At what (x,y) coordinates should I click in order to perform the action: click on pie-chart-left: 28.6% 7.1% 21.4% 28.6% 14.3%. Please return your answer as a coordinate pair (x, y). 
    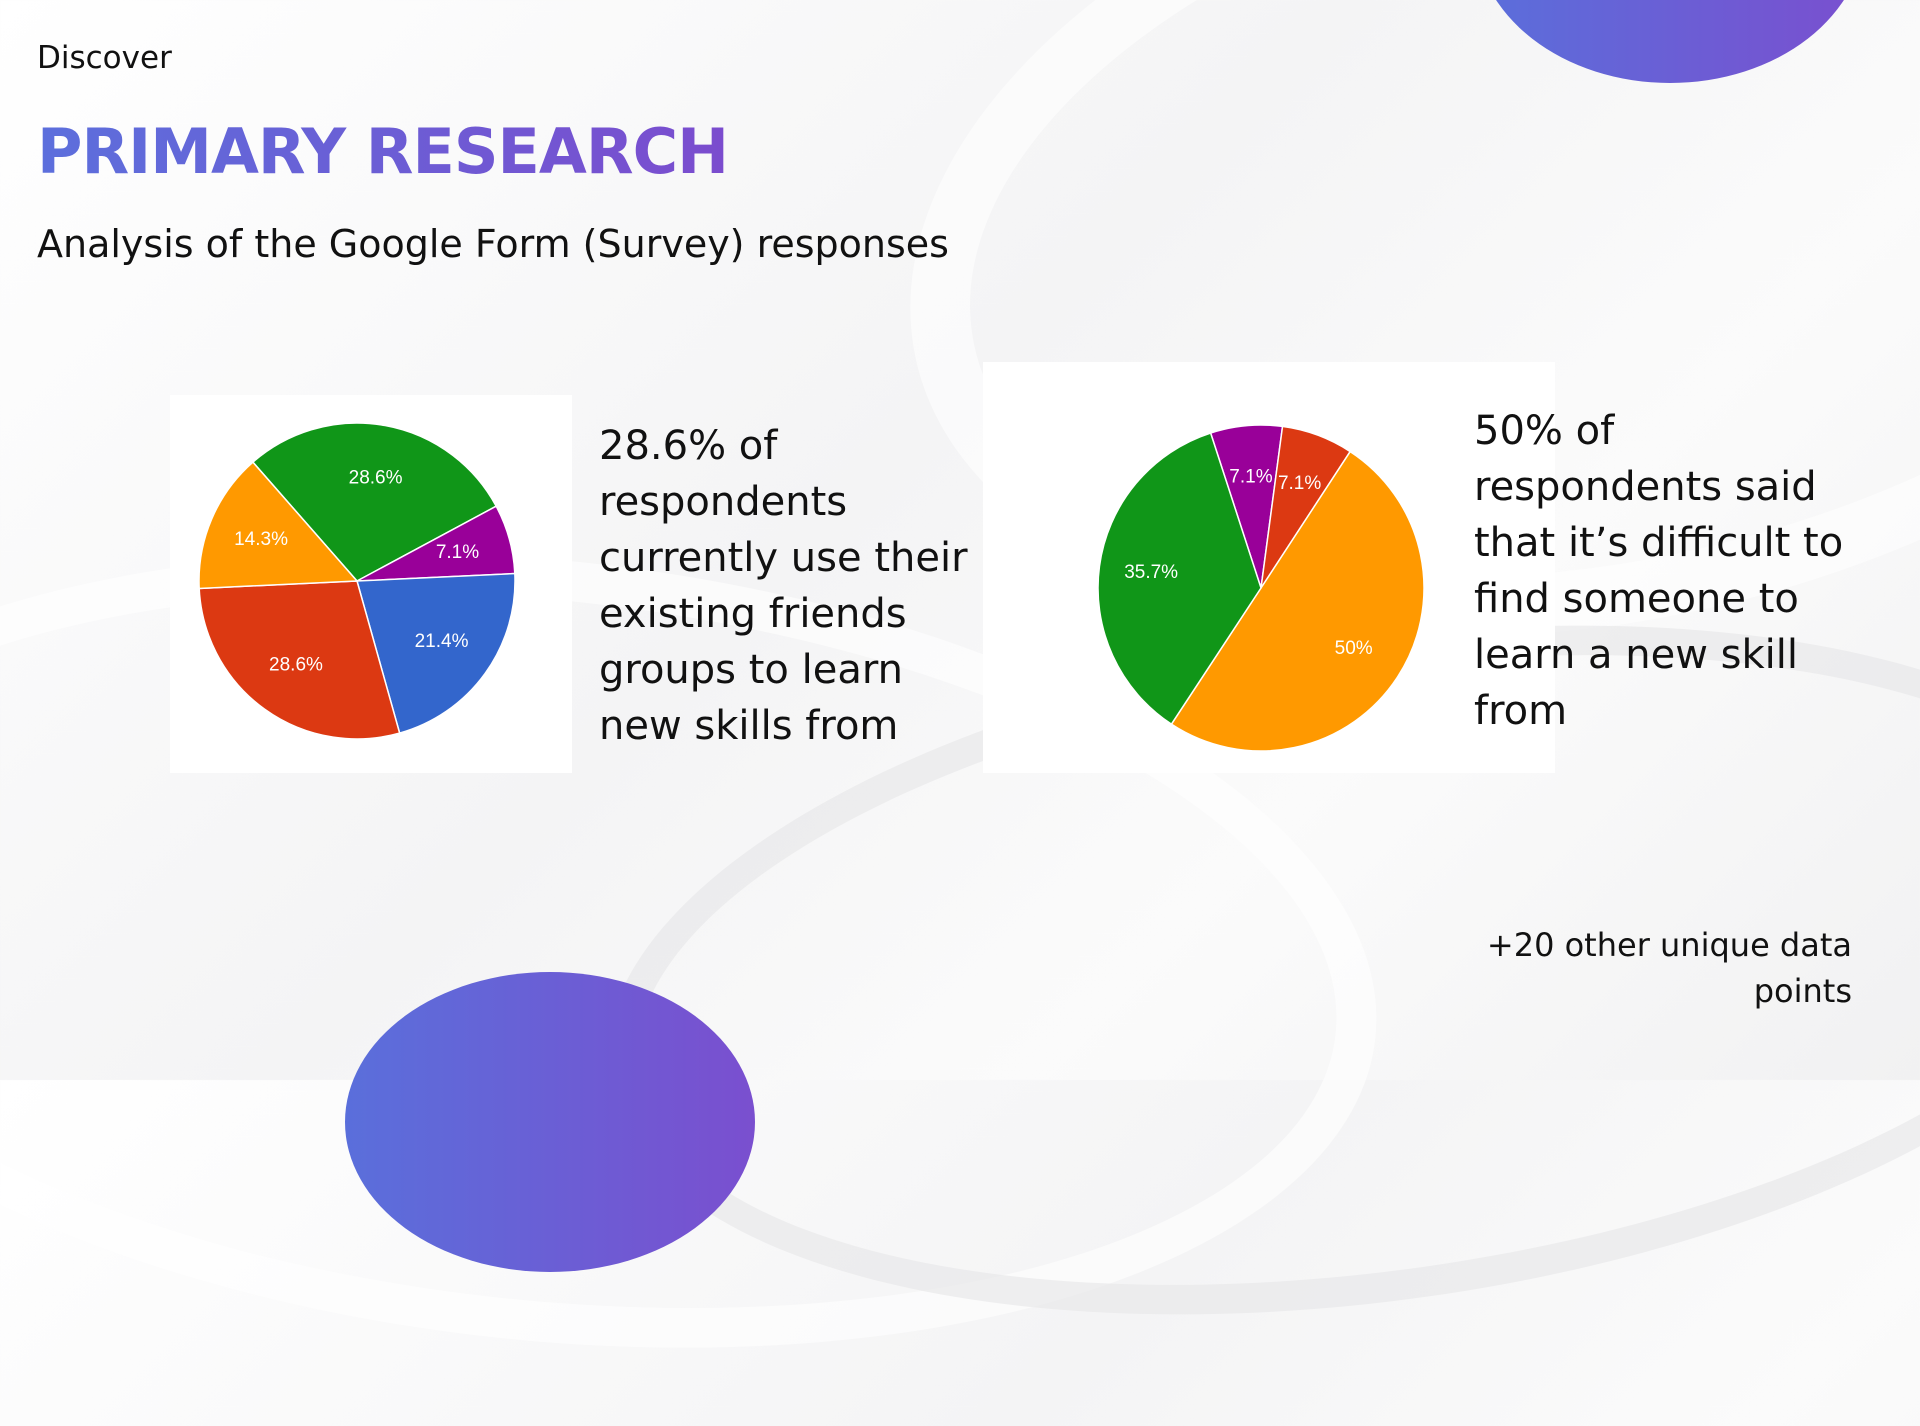
    Looking at the image, I should click on (357, 581).